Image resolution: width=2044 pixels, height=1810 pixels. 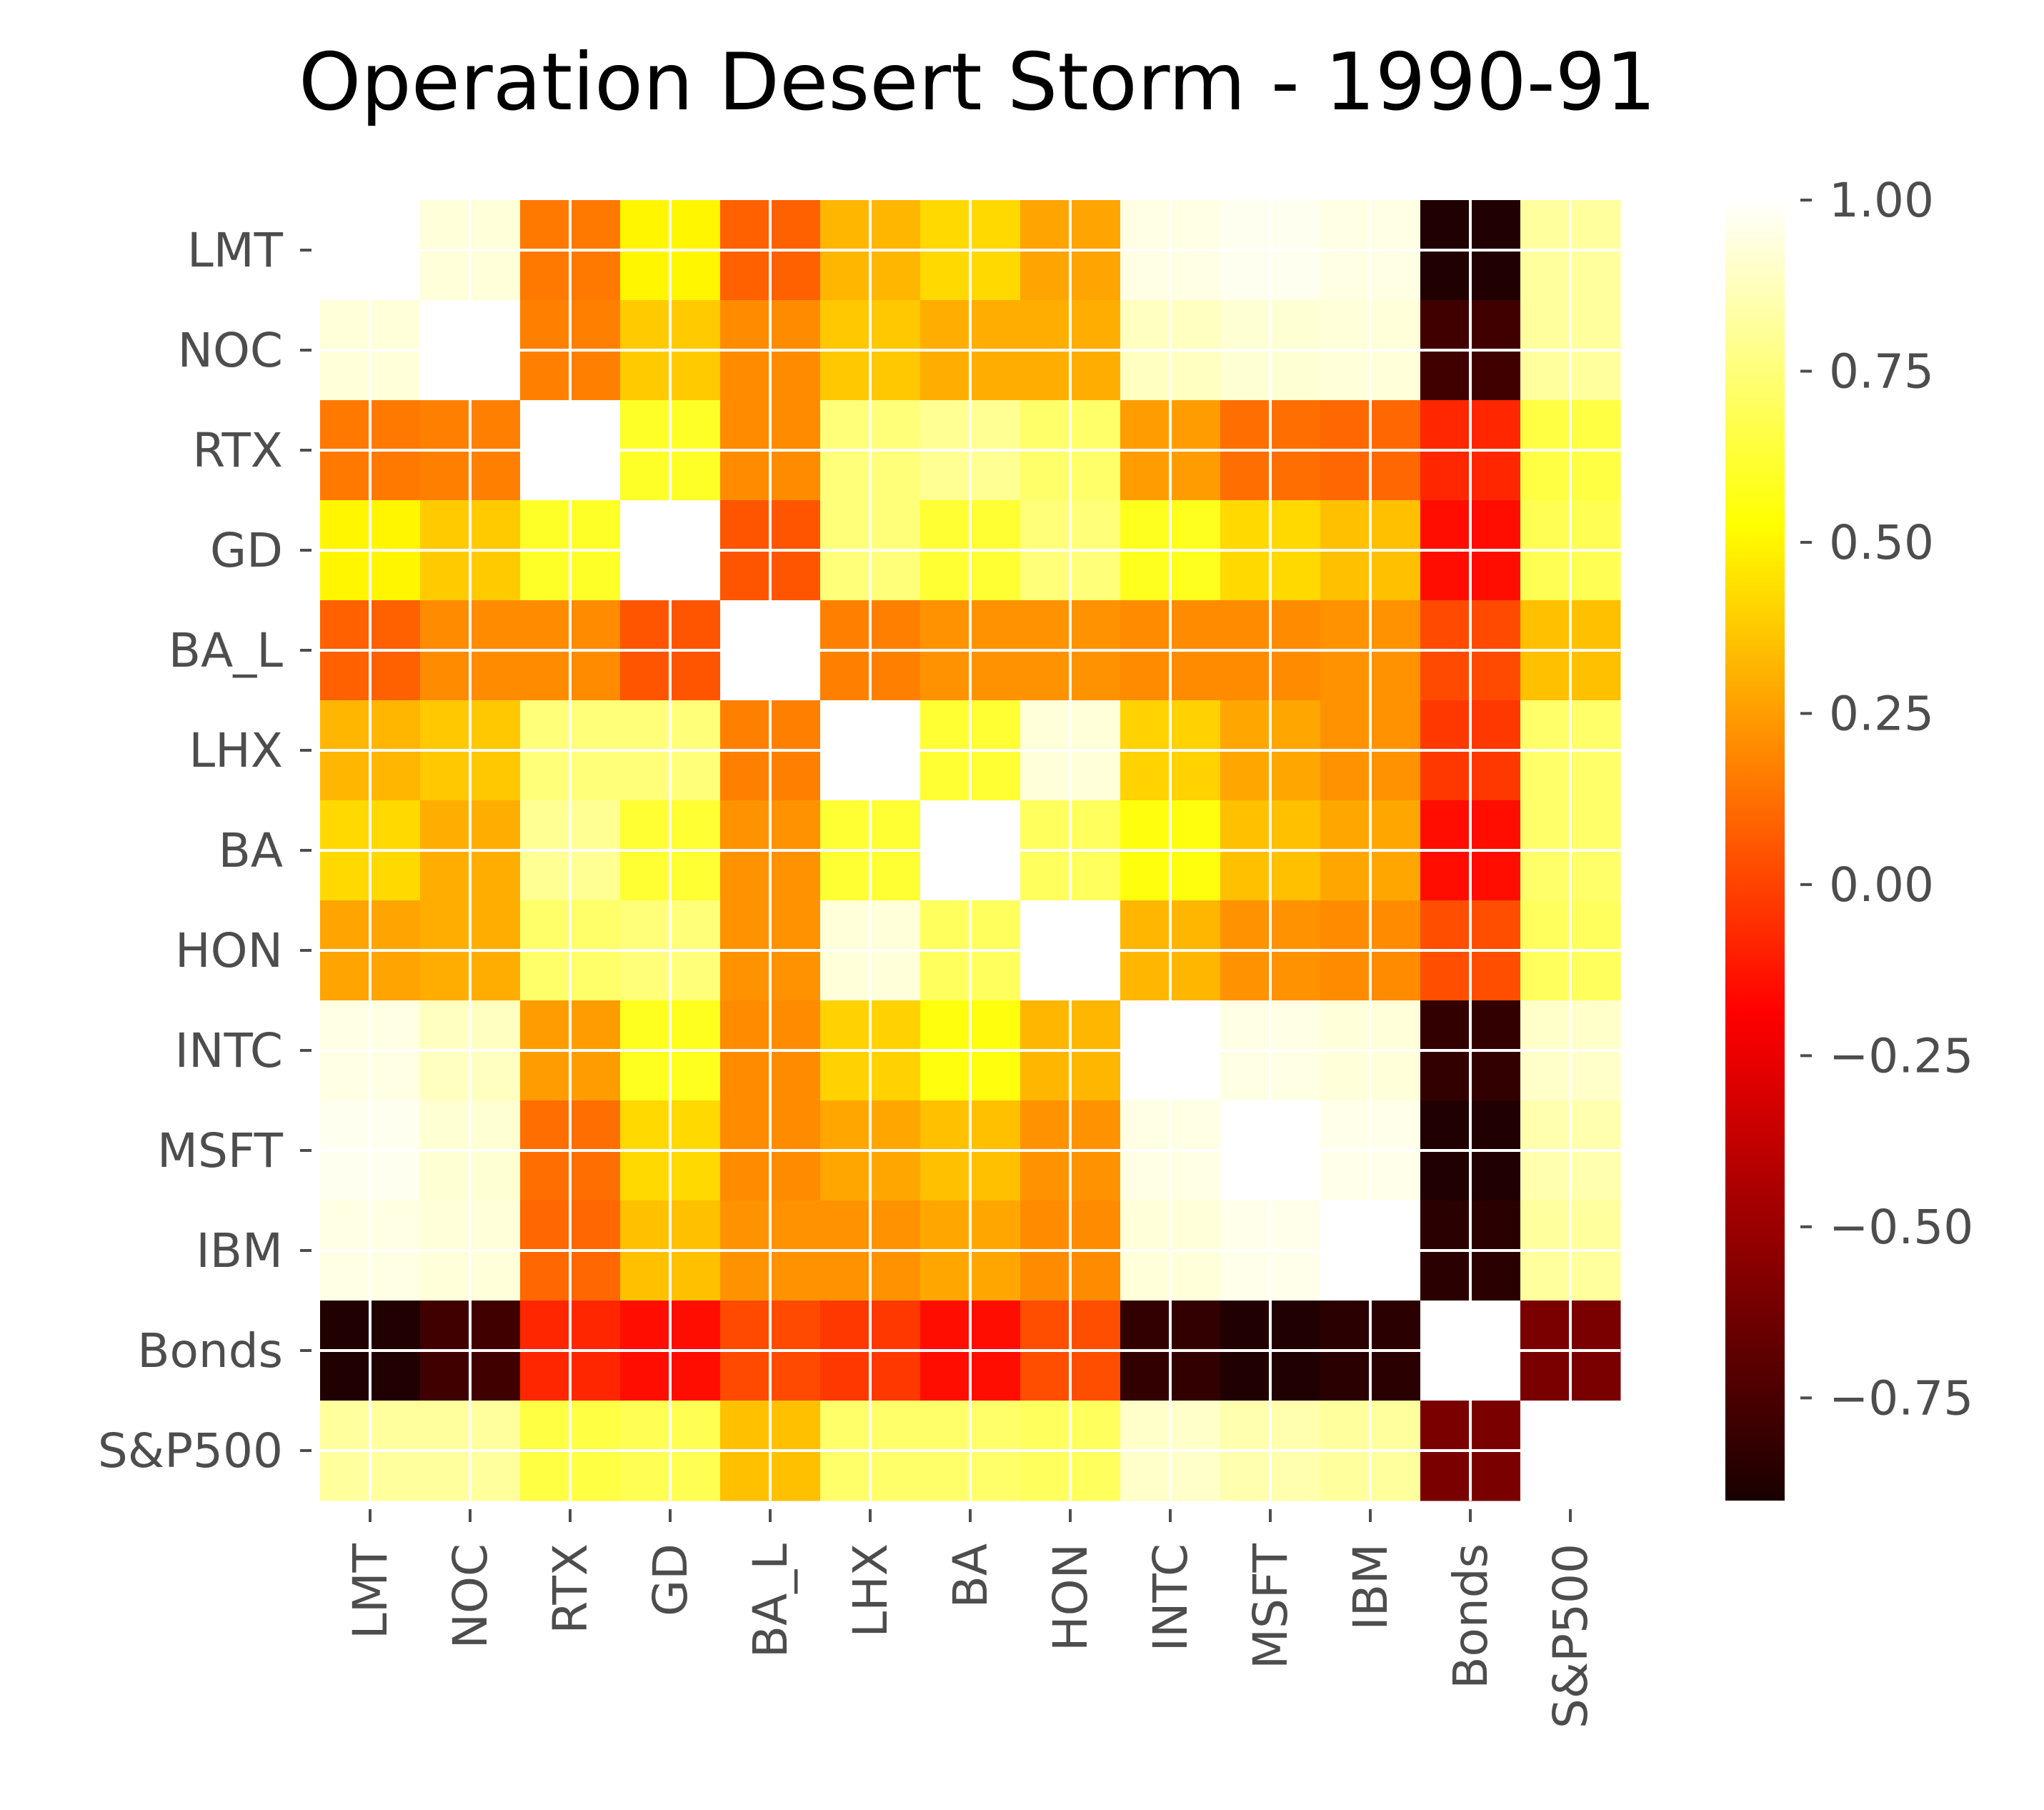 I want to click on x-tick-label: GD, so click(x=670, y=1579).